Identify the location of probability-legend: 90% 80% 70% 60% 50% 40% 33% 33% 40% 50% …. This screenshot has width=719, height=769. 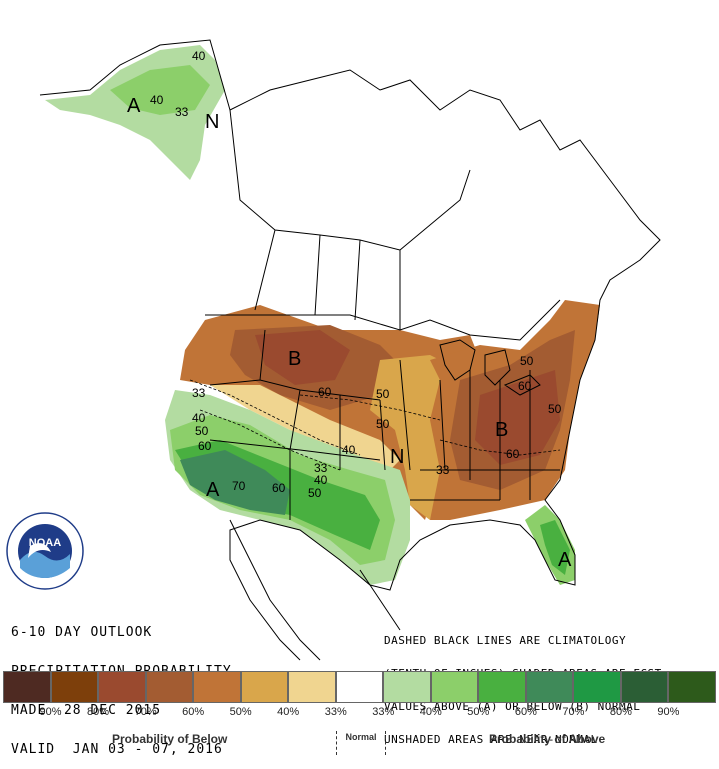
(359, 713).